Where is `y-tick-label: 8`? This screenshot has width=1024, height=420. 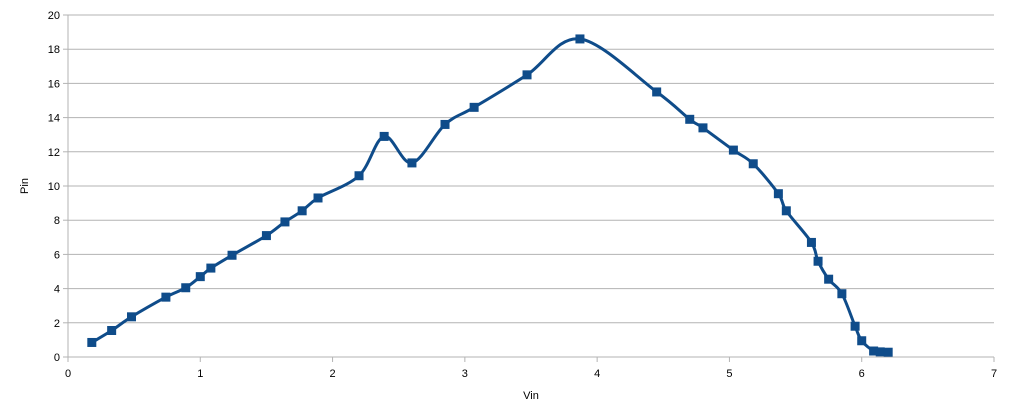
y-tick-label: 8 is located at coordinates (57, 221).